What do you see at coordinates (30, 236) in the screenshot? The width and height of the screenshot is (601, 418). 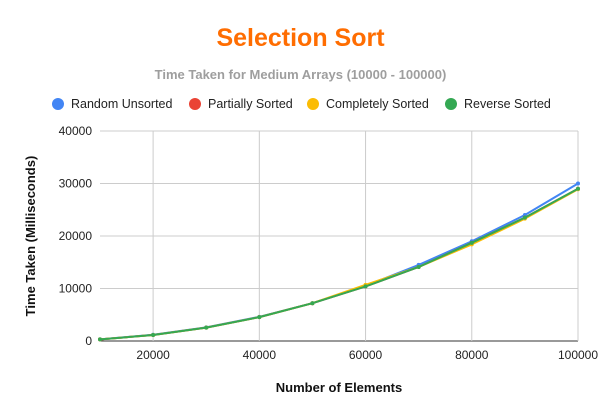 I see `y-axis-label: Time Taken (Milliseconds)` at bounding box center [30, 236].